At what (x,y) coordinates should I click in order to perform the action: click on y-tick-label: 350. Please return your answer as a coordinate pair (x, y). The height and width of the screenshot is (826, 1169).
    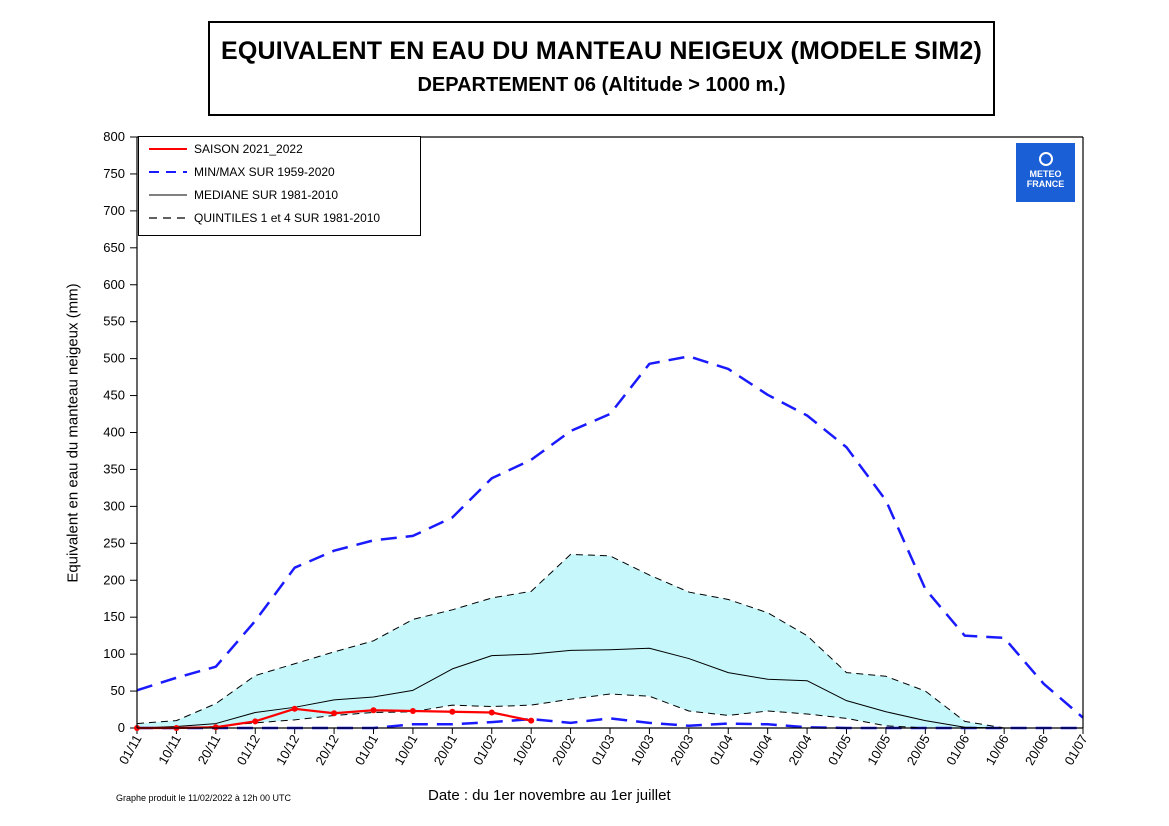
    Looking at the image, I should click on (114, 468).